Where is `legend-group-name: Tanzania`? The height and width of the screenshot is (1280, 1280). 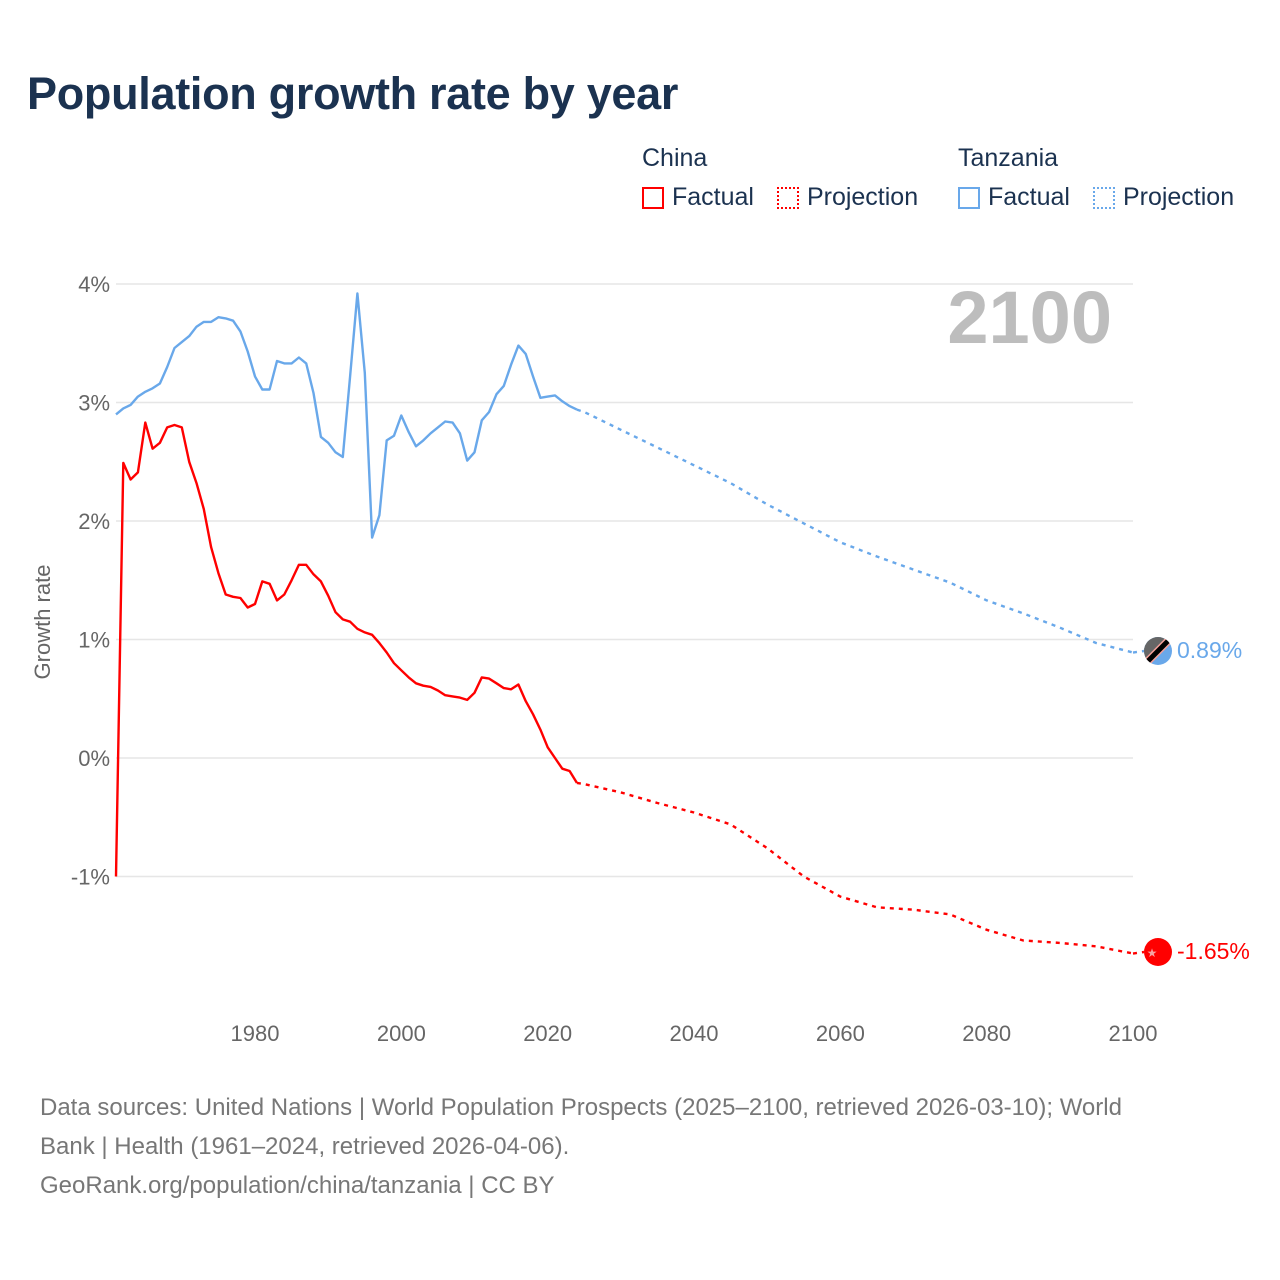 legend-group-name: Tanzania is located at coordinates (1008, 158).